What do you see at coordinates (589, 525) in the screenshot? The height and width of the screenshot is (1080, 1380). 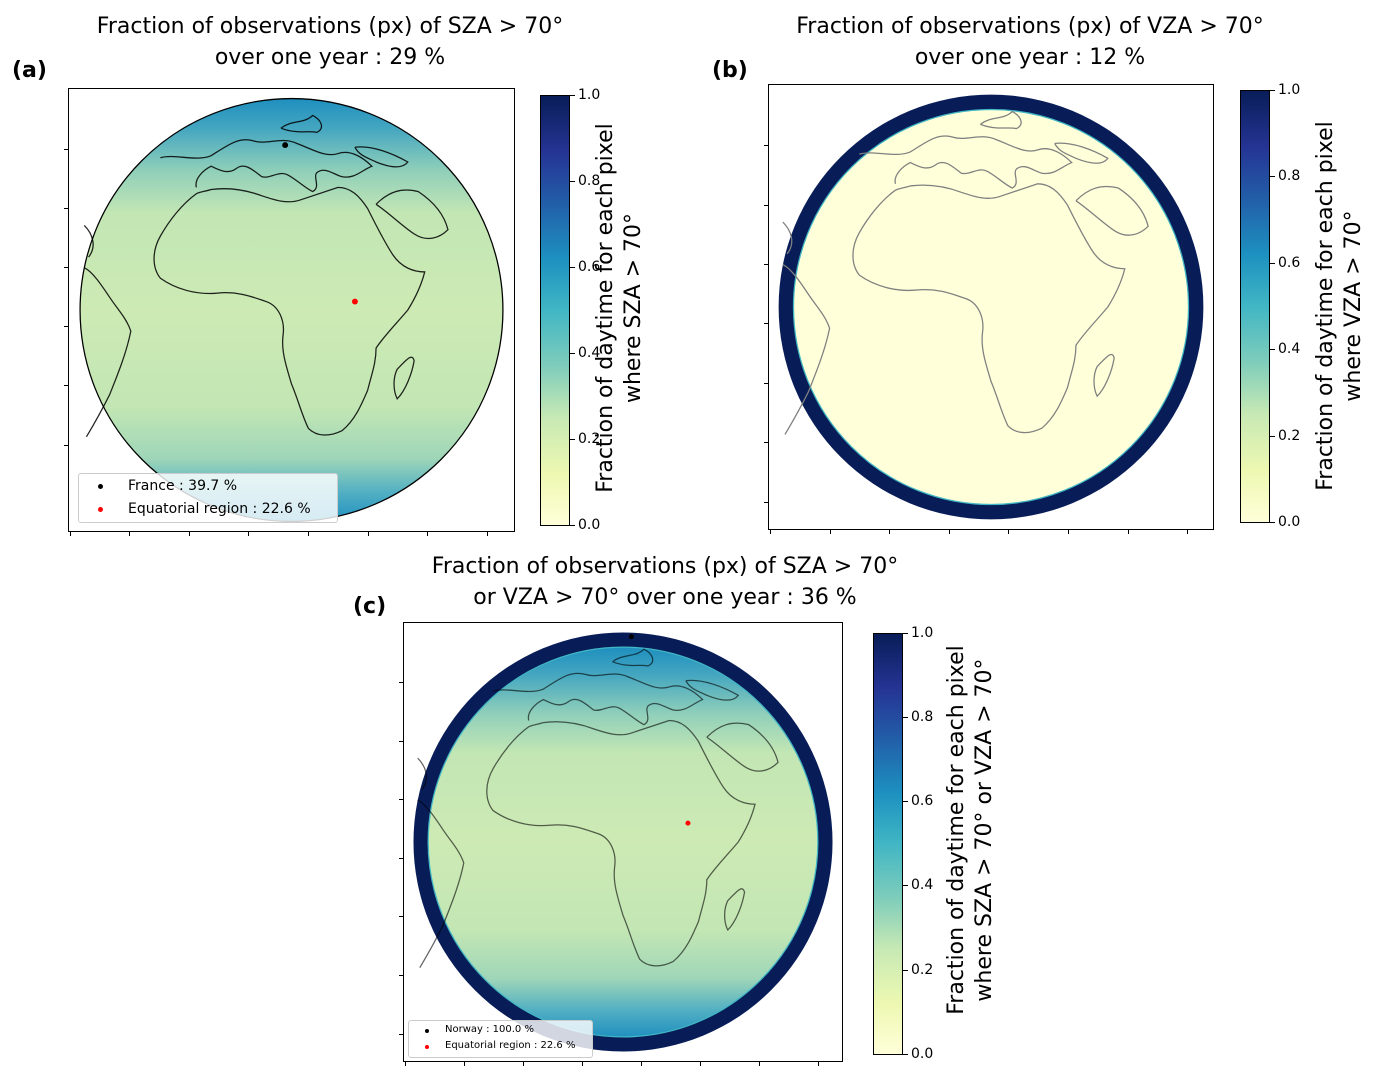 I see `panel-a-cbtick-0: 0.0` at bounding box center [589, 525].